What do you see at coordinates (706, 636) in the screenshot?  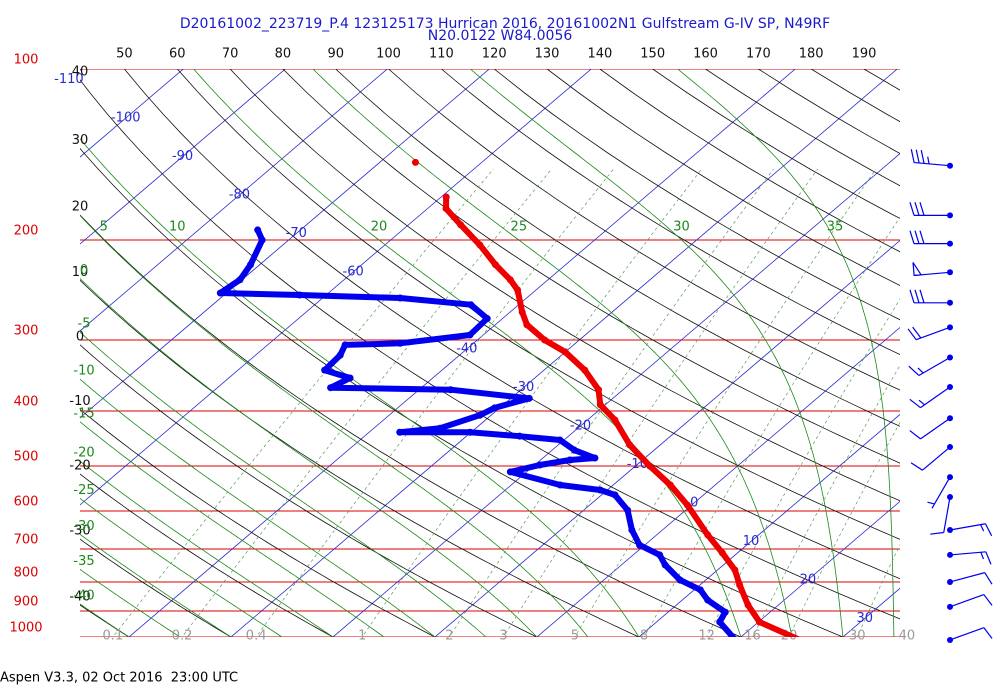 I see `mixing-ratio-label: 12` at bounding box center [706, 636].